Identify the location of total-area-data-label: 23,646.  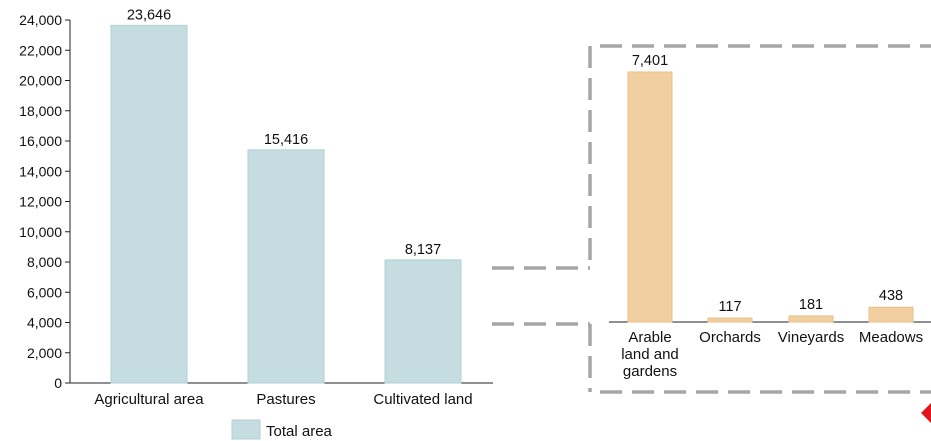
(149, 15).